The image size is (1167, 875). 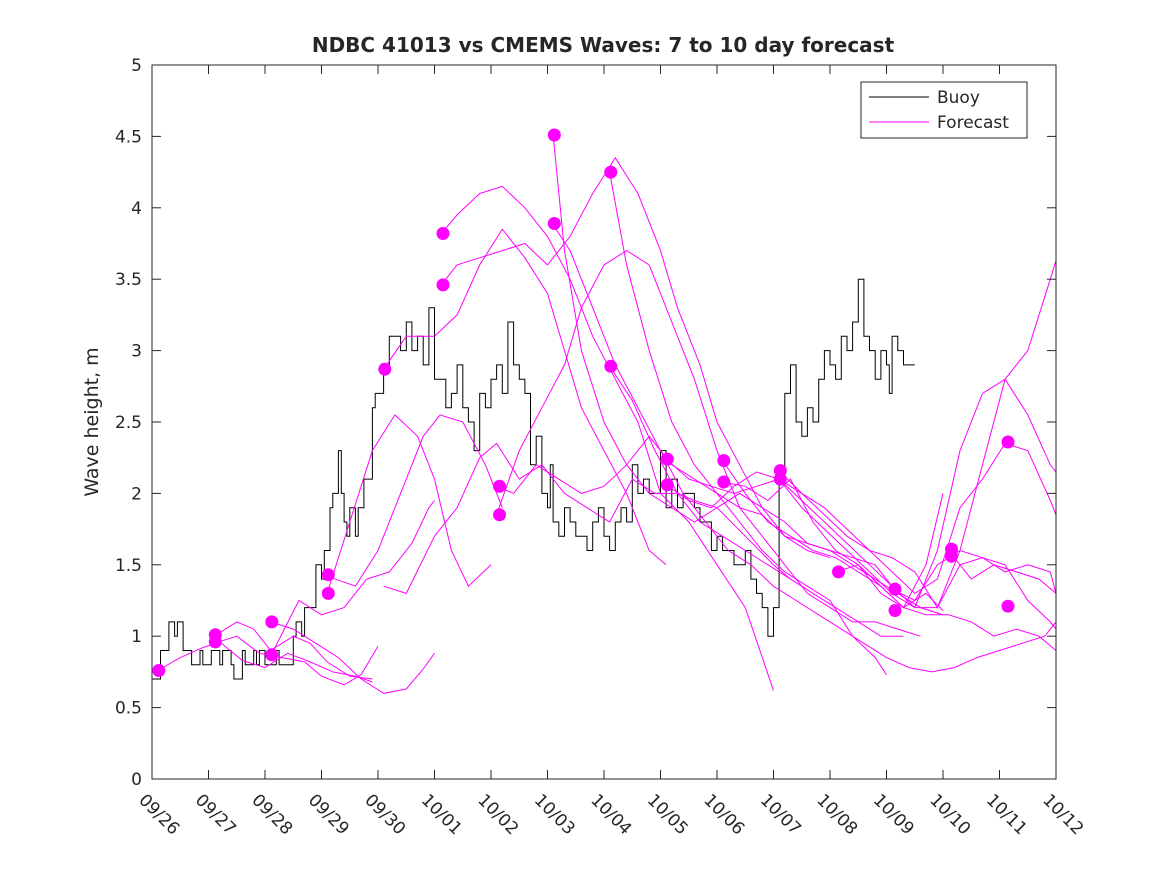 What do you see at coordinates (128, 280) in the screenshot?
I see `y-tick-label: 3.5` at bounding box center [128, 280].